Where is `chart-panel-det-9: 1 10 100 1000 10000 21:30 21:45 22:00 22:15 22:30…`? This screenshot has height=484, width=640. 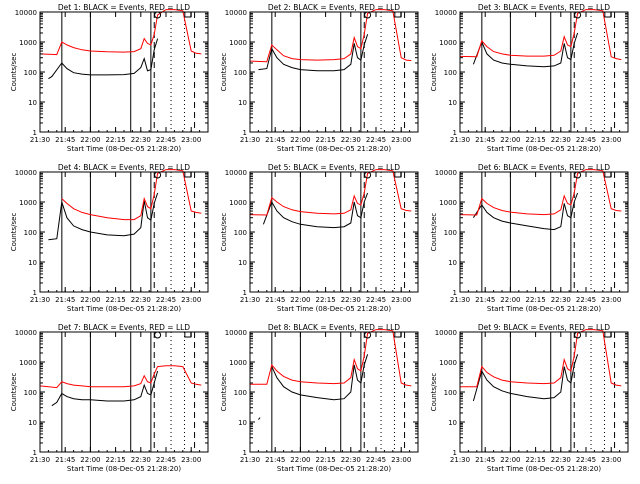
chart-panel-det-9: 1 10 100 1000 10000 21:30 21:45 22:00 22:15 22:30… is located at coordinates (529, 398).